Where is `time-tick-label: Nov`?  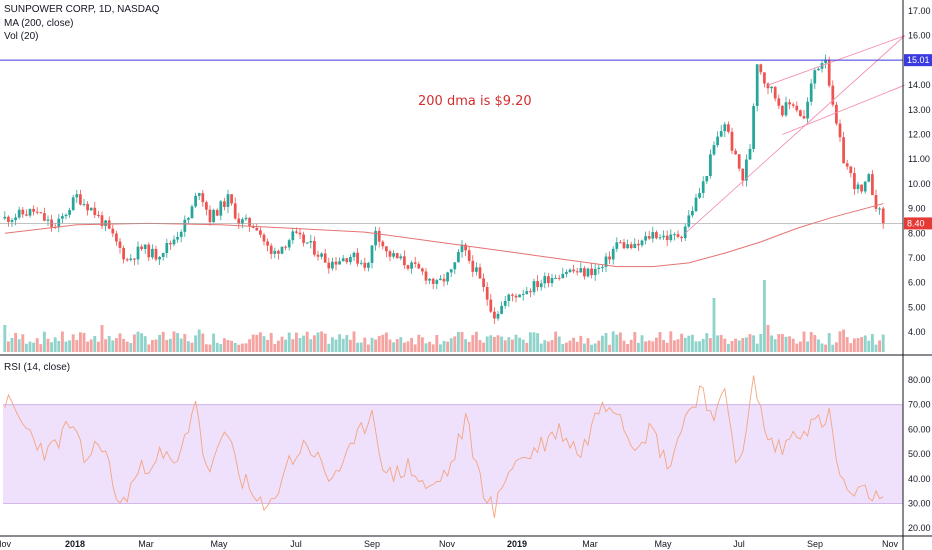 time-tick-label: Nov is located at coordinates (5, 544).